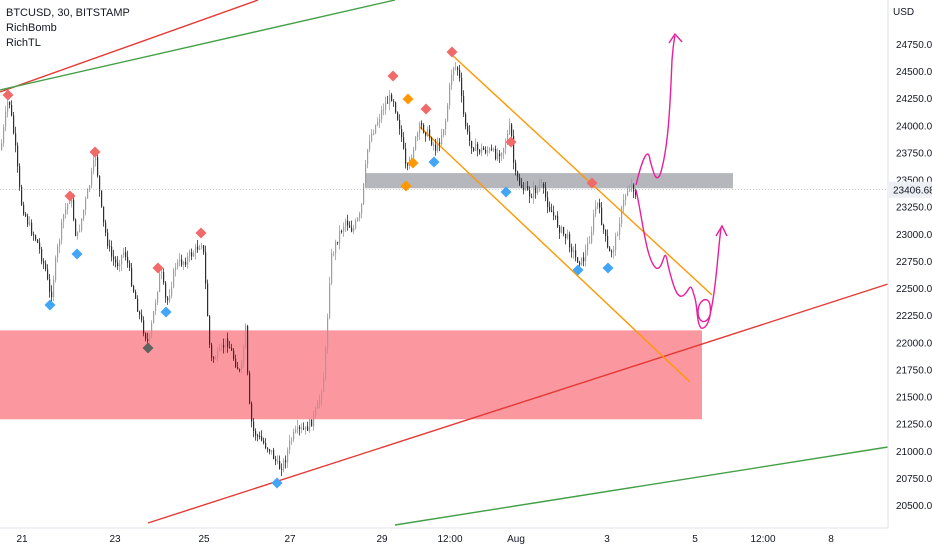 The image size is (932, 550). What do you see at coordinates (129, 46) in the screenshot?
I see `upper-red-trendline` at bounding box center [129, 46].